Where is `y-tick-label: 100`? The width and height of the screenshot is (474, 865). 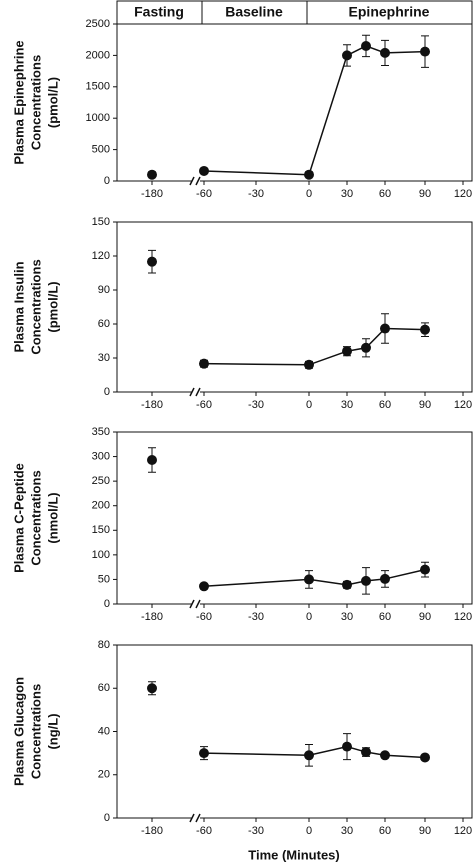
y-tick-label: 100 is located at coordinates (101, 555).